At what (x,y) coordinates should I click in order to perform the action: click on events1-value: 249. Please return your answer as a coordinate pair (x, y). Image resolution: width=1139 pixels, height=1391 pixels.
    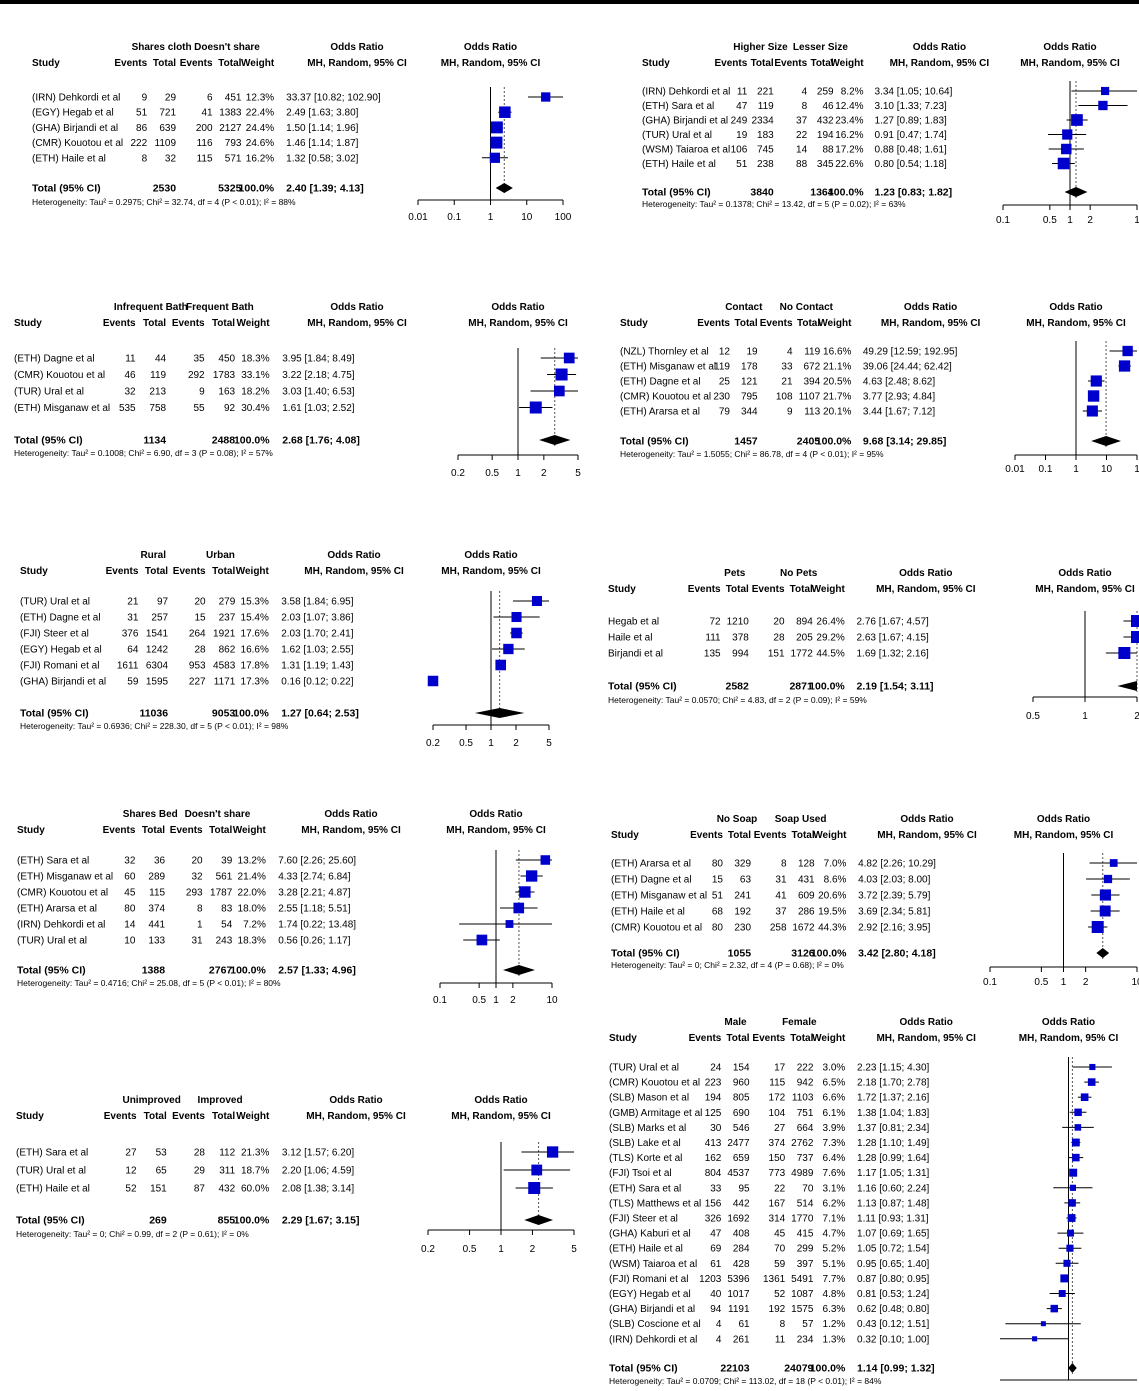
    Looking at the image, I should click on (739, 121).